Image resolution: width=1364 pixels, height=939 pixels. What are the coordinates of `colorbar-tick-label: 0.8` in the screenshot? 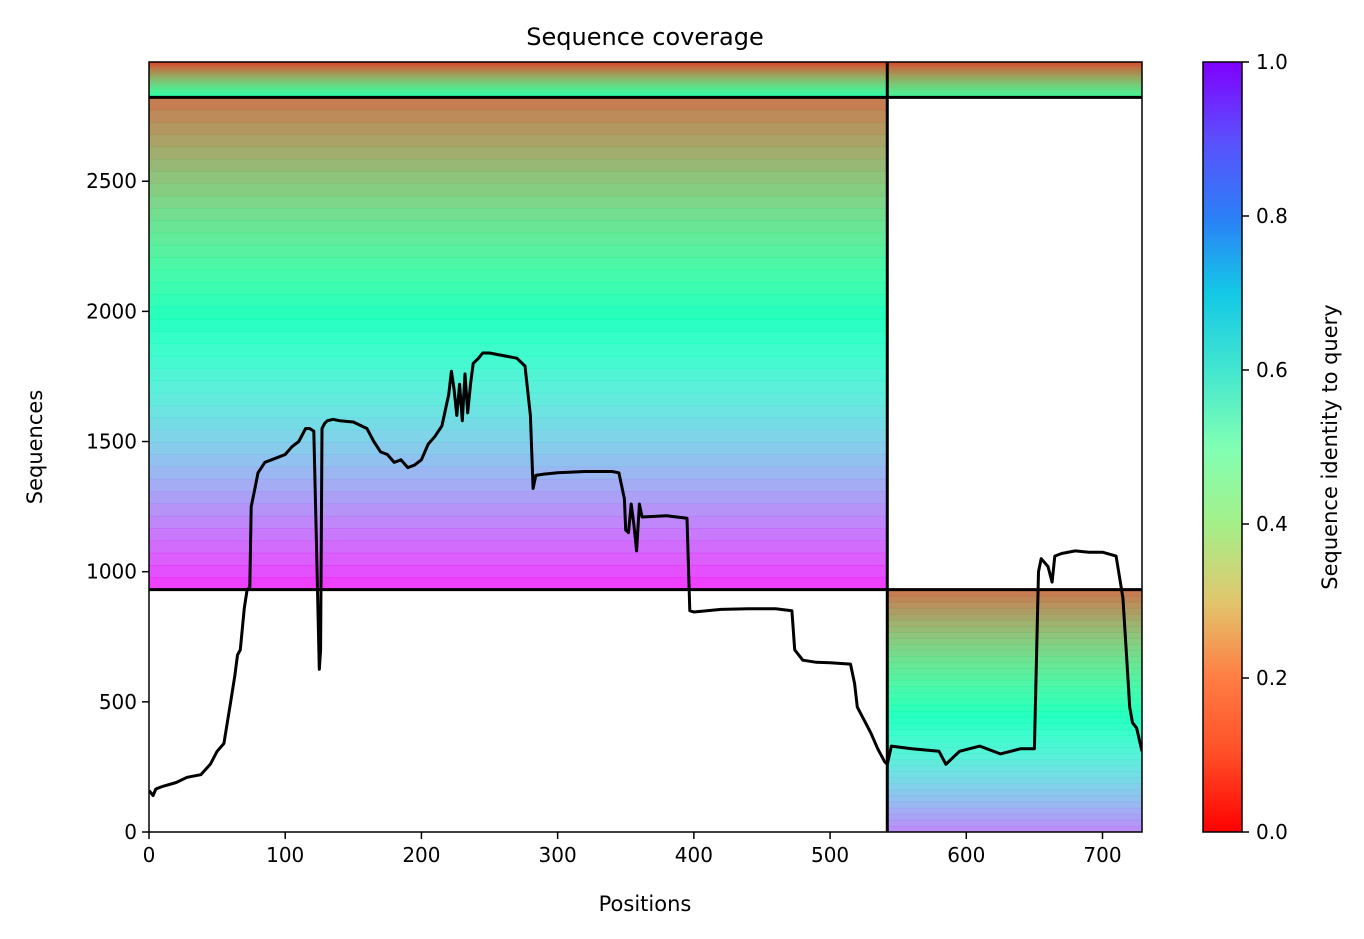 It's located at (1272, 216).